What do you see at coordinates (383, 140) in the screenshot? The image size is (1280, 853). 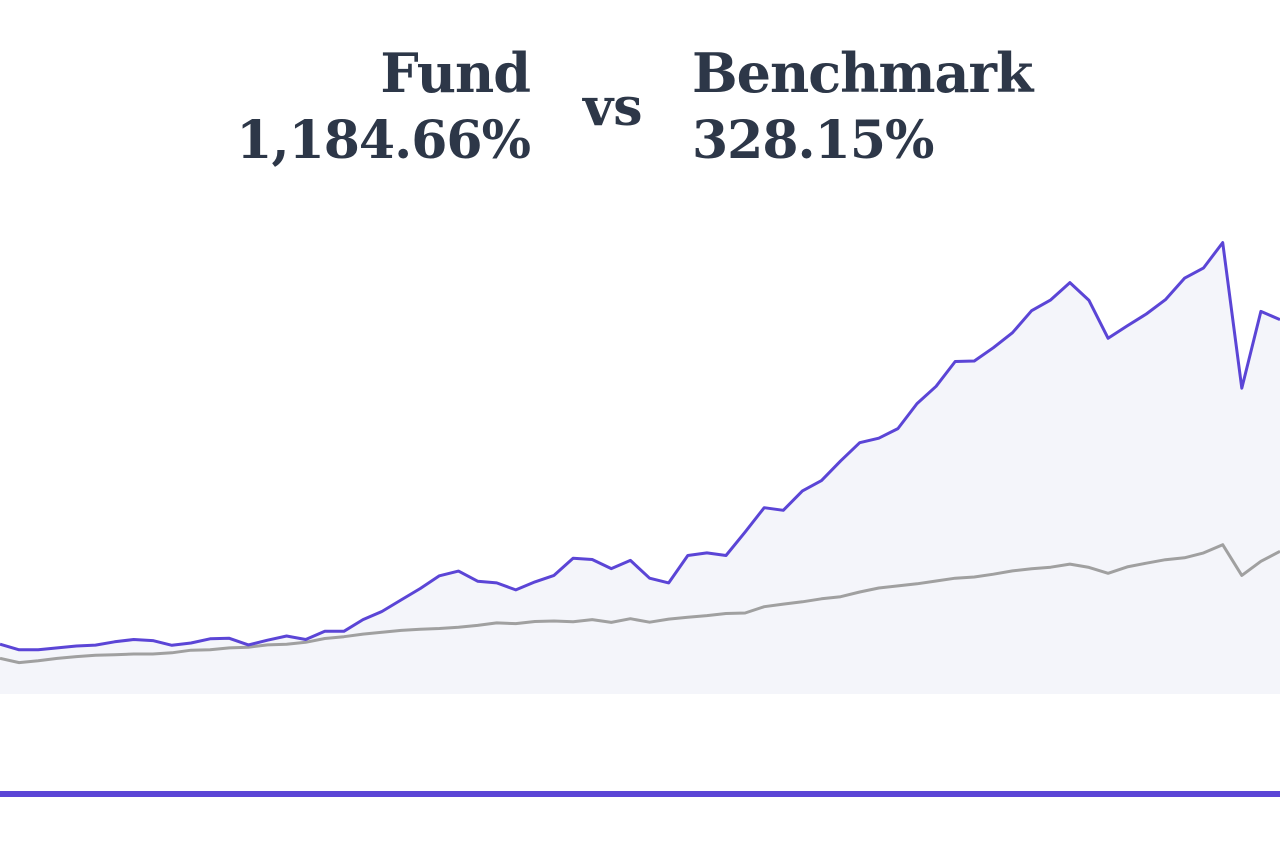 I see `fund-return-value: 1,184.66%` at bounding box center [383, 140].